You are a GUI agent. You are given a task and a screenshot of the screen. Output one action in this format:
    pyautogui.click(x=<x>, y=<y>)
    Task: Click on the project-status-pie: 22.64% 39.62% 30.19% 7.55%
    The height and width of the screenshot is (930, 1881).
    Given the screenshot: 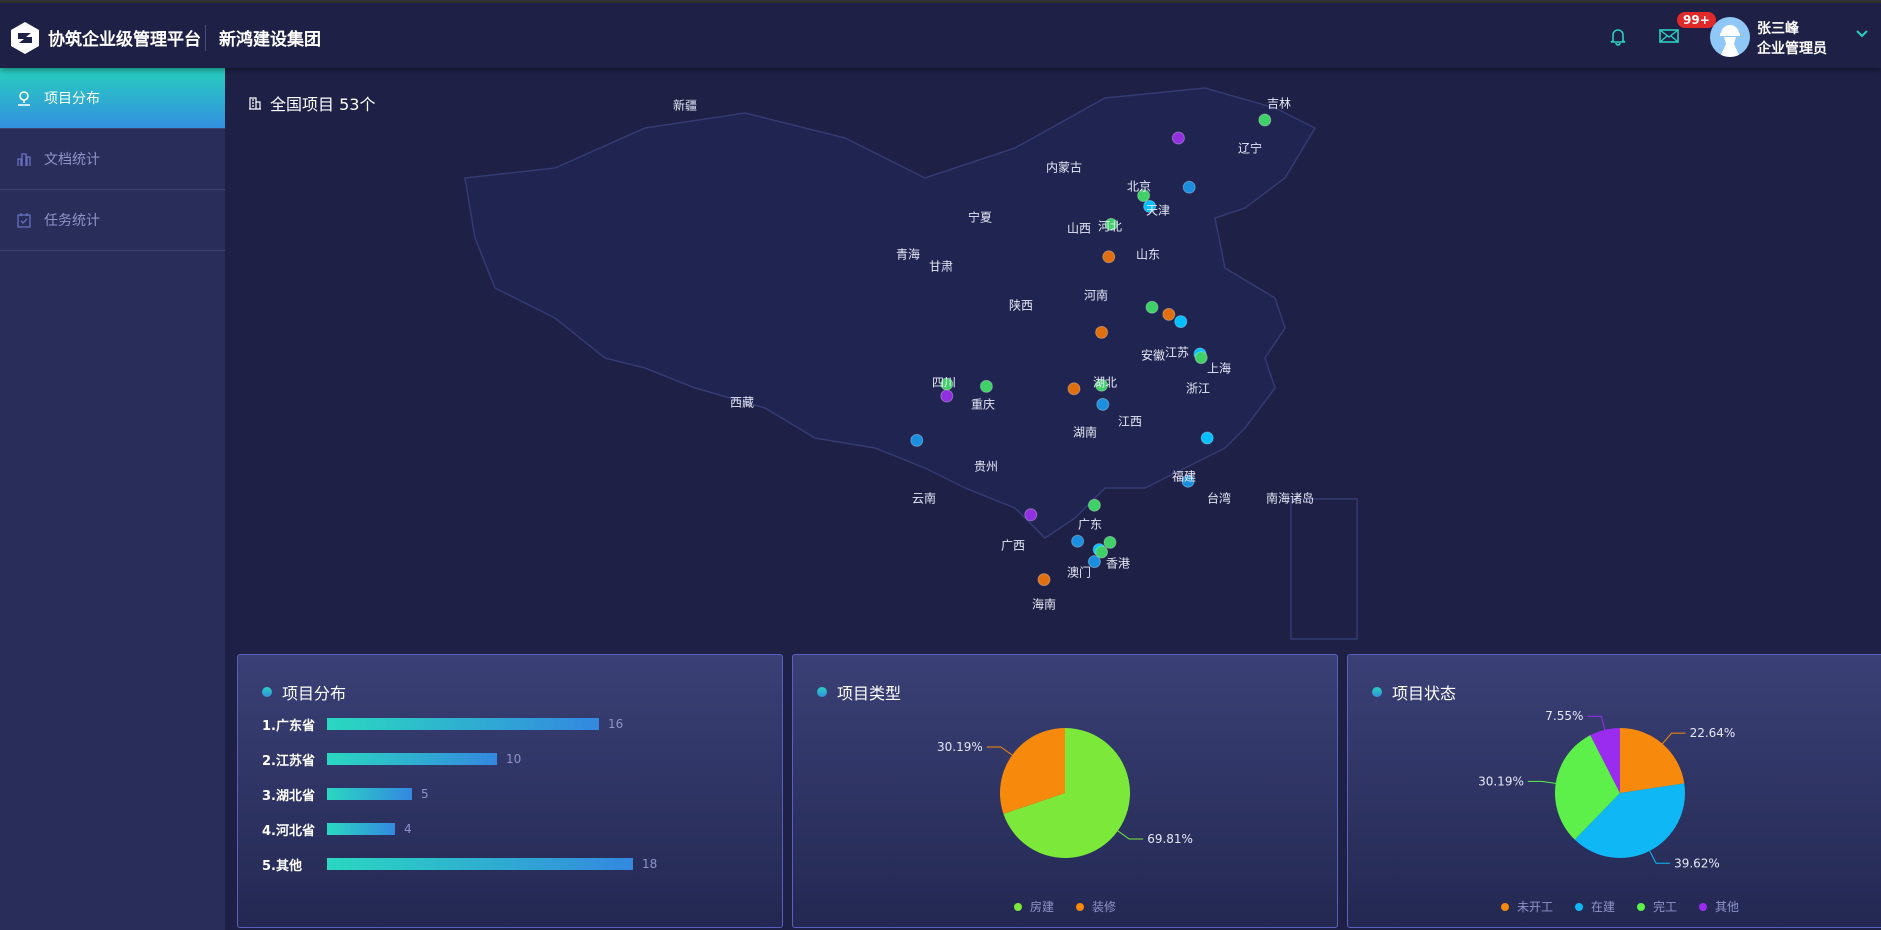 What is the action you would take?
    pyautogui.click(x=1606, y=789)
    